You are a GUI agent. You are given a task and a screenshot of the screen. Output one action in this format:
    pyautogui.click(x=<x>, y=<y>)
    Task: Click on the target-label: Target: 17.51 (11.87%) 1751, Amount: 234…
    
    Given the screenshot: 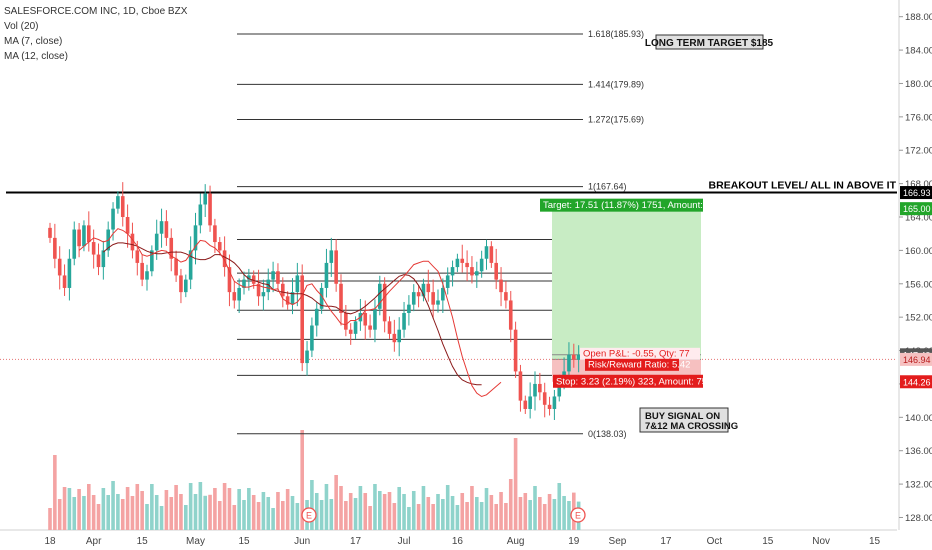 What is the action you would take?
    pyautogui.click(x=641, y=205)
    